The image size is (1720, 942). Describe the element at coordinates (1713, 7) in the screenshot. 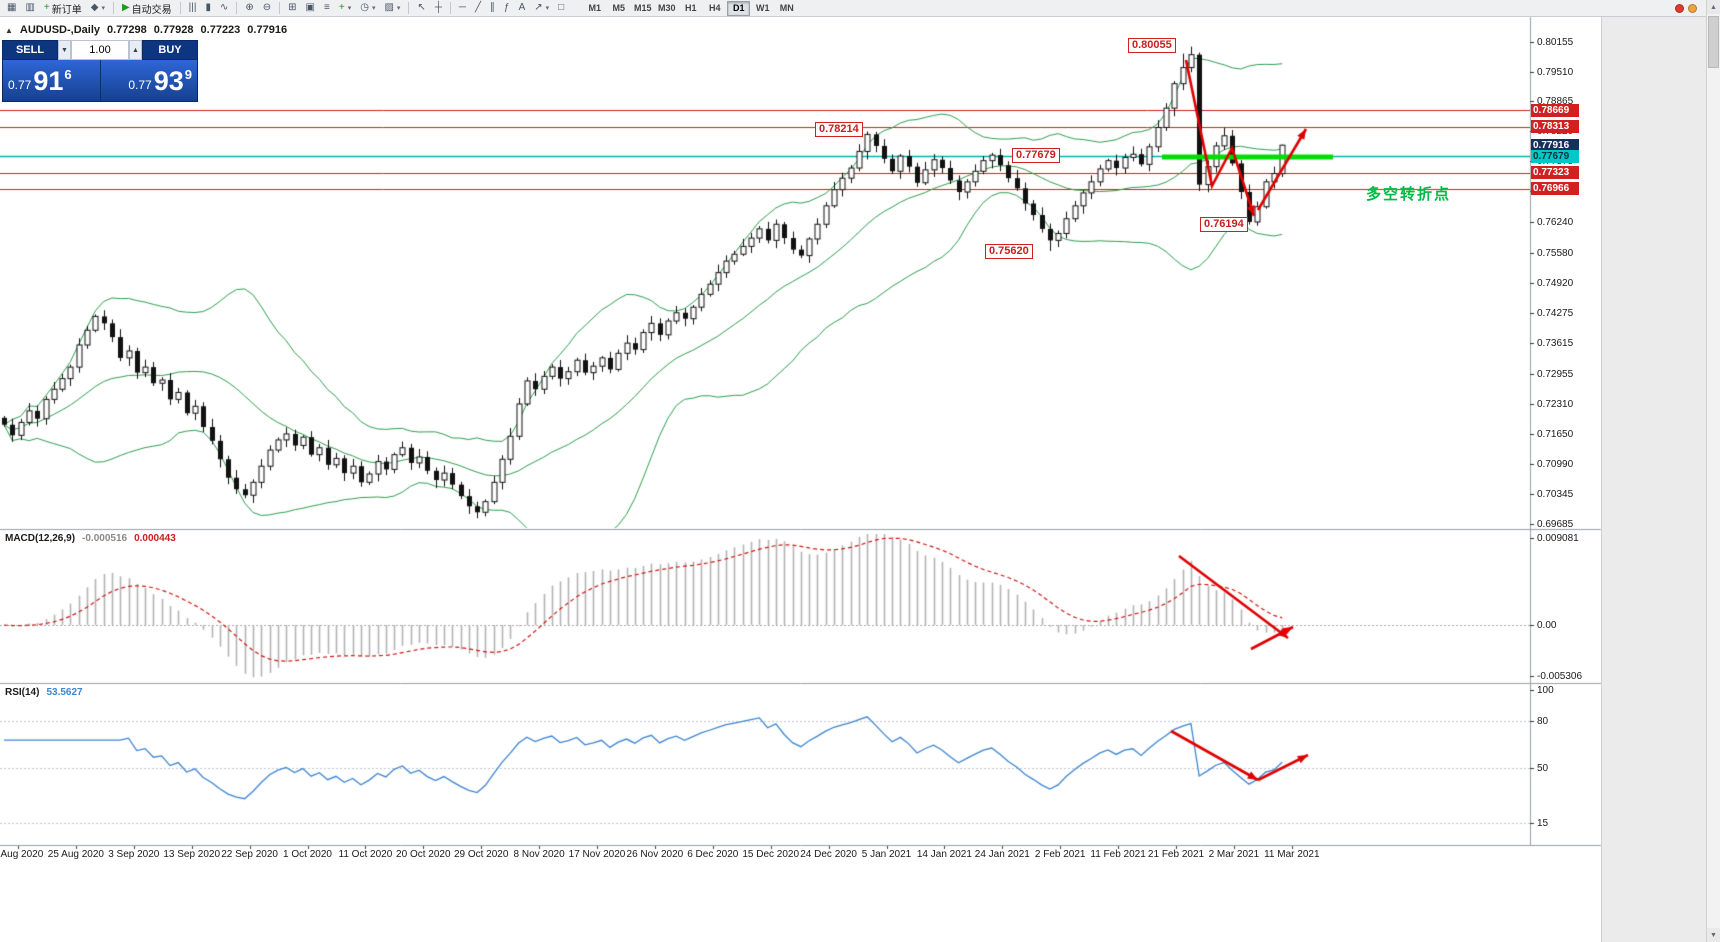

I see `scroll-up-icon: ▲` at that location.